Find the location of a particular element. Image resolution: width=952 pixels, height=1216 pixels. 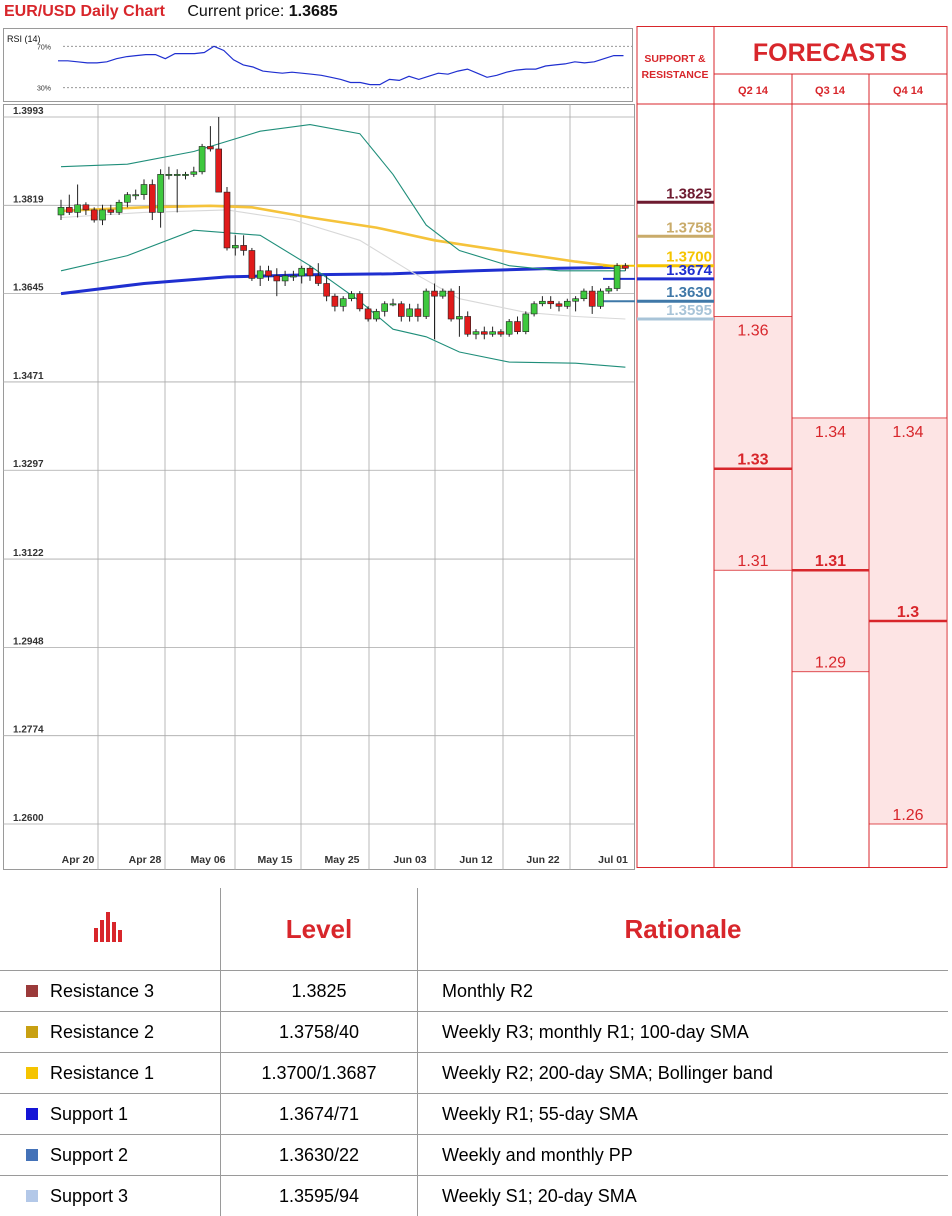

rsi-level-label: 30% is located at coordinates (44, 89).